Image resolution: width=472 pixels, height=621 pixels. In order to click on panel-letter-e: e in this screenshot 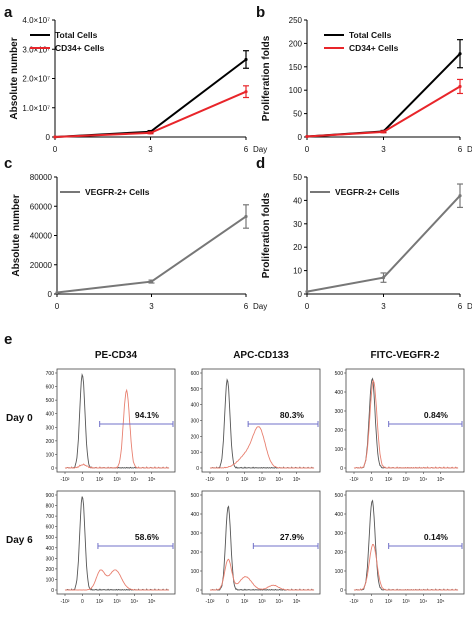, I will do `click(8, 339)`.